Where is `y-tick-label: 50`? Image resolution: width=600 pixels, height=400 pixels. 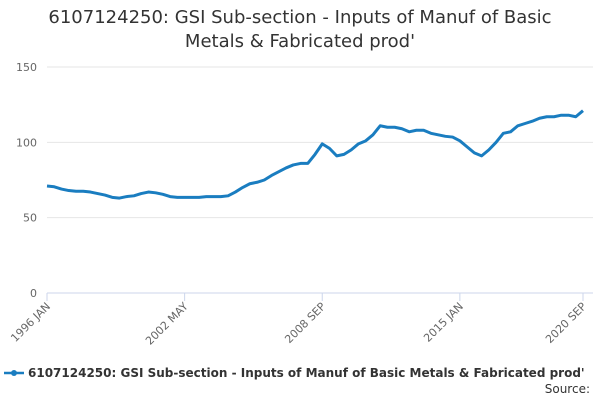
y-tick-label: 50 is located at coordinates (30, 218).